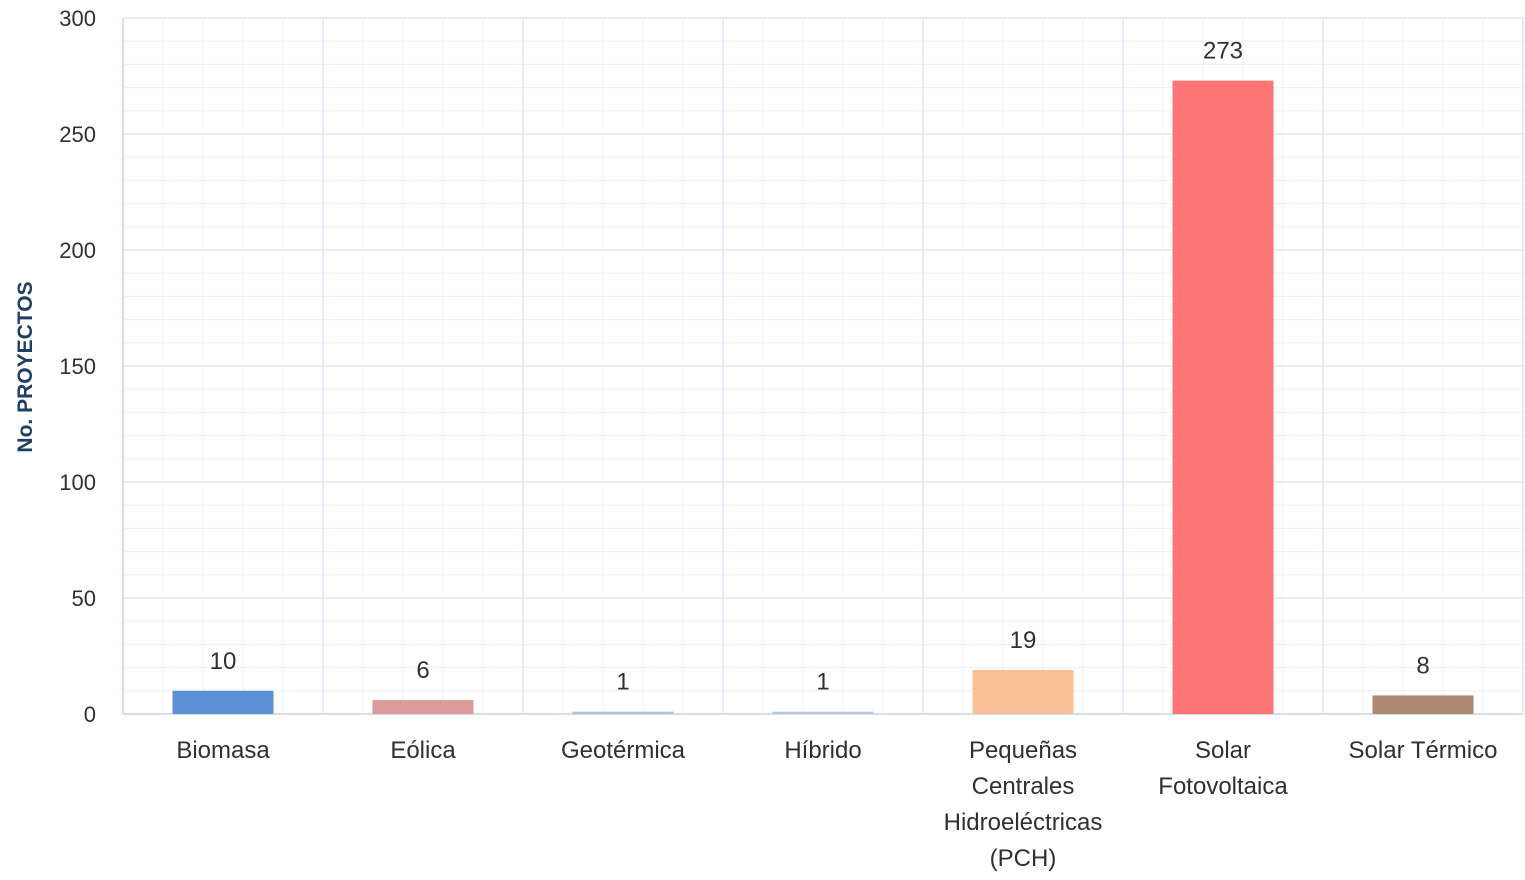 This screenshot has height=880, width=1525. Describe the element at coordinates (1223, 786) in the screenshot. I see `x-category-label-line: Fotovoltaica` at that location.